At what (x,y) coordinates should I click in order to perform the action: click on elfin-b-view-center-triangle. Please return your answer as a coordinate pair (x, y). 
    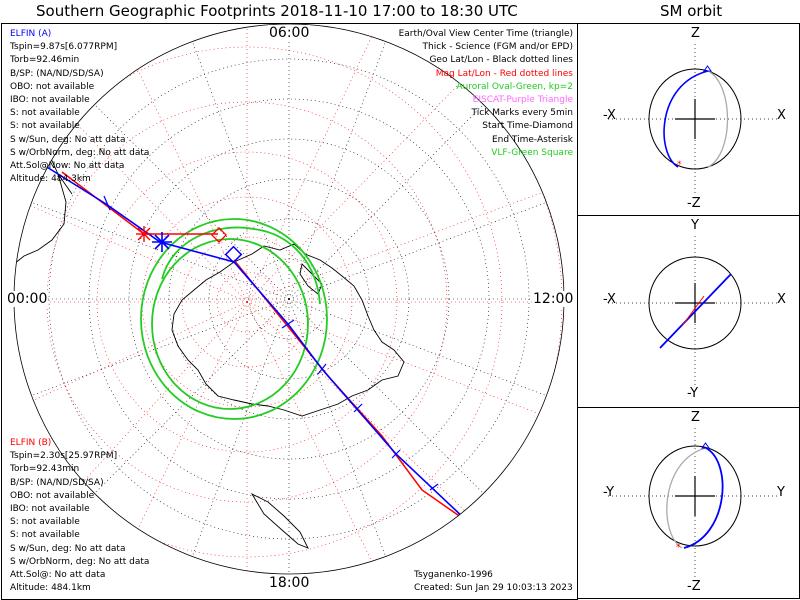
    Looking at the image, I should click on (469, 536).